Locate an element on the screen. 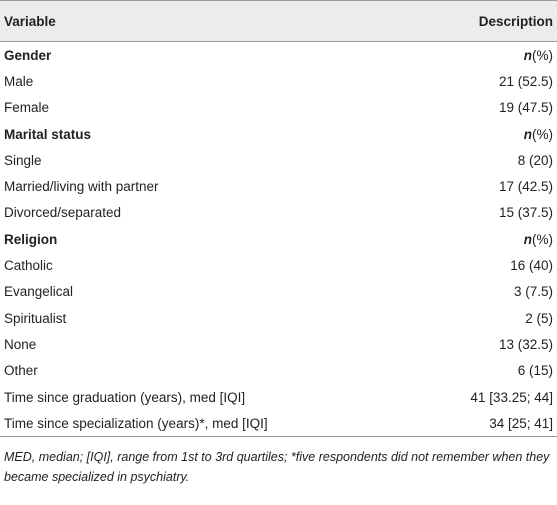 Image resolution: width=557 pixels, height=505 pixels. table-row: Religion n(%) is located at coordinates (278, 239).